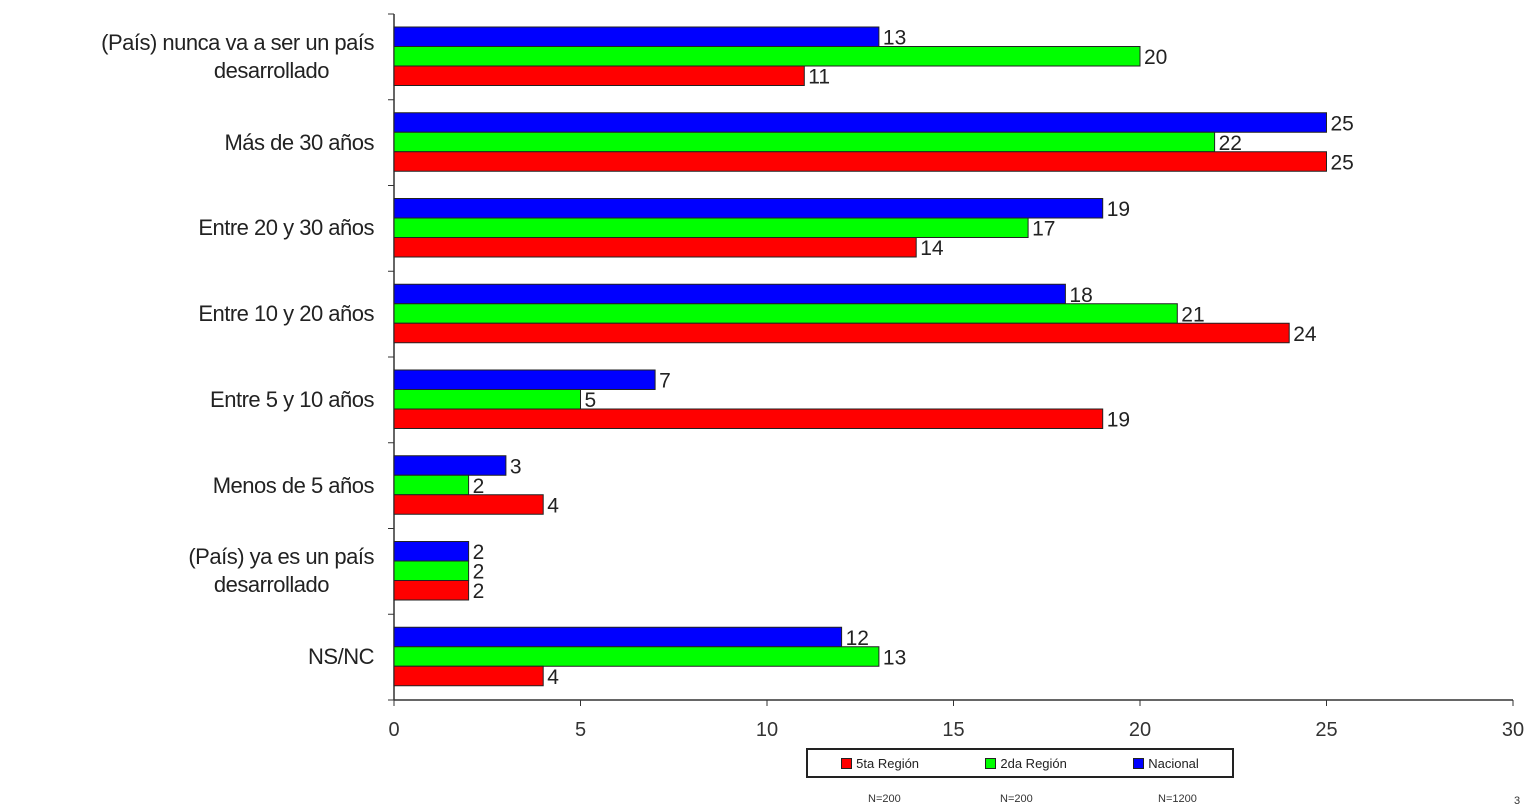 Image resolution: width=1529 pixels, height=811 pixels. Describe the element at coordinates (479, 591) in the screenshot. I see `data-label-5ta-region-6: 2` at that location.